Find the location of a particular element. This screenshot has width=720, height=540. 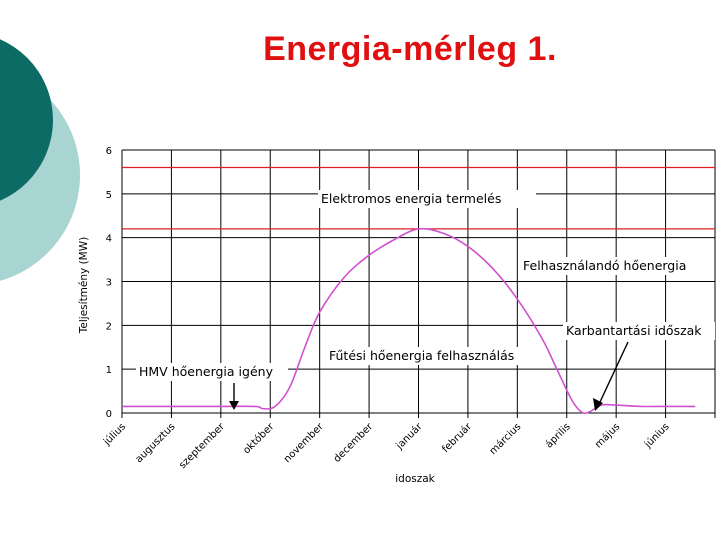

y-tick-label: 4 is located at coordinates (109, 239).